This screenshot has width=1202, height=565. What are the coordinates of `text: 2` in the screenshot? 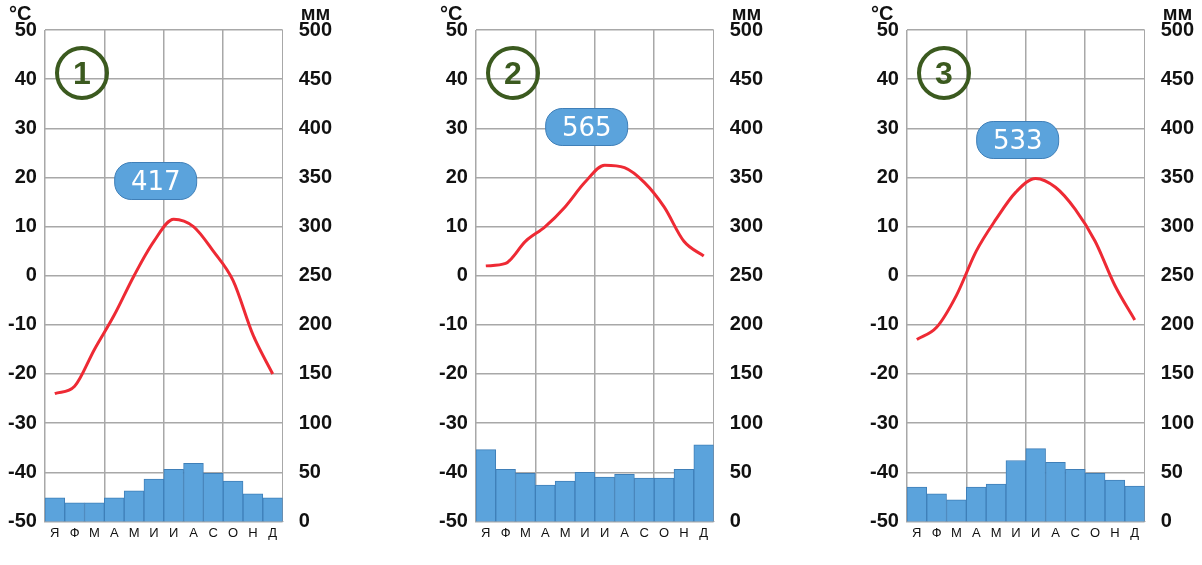 It's located at (512, 73).